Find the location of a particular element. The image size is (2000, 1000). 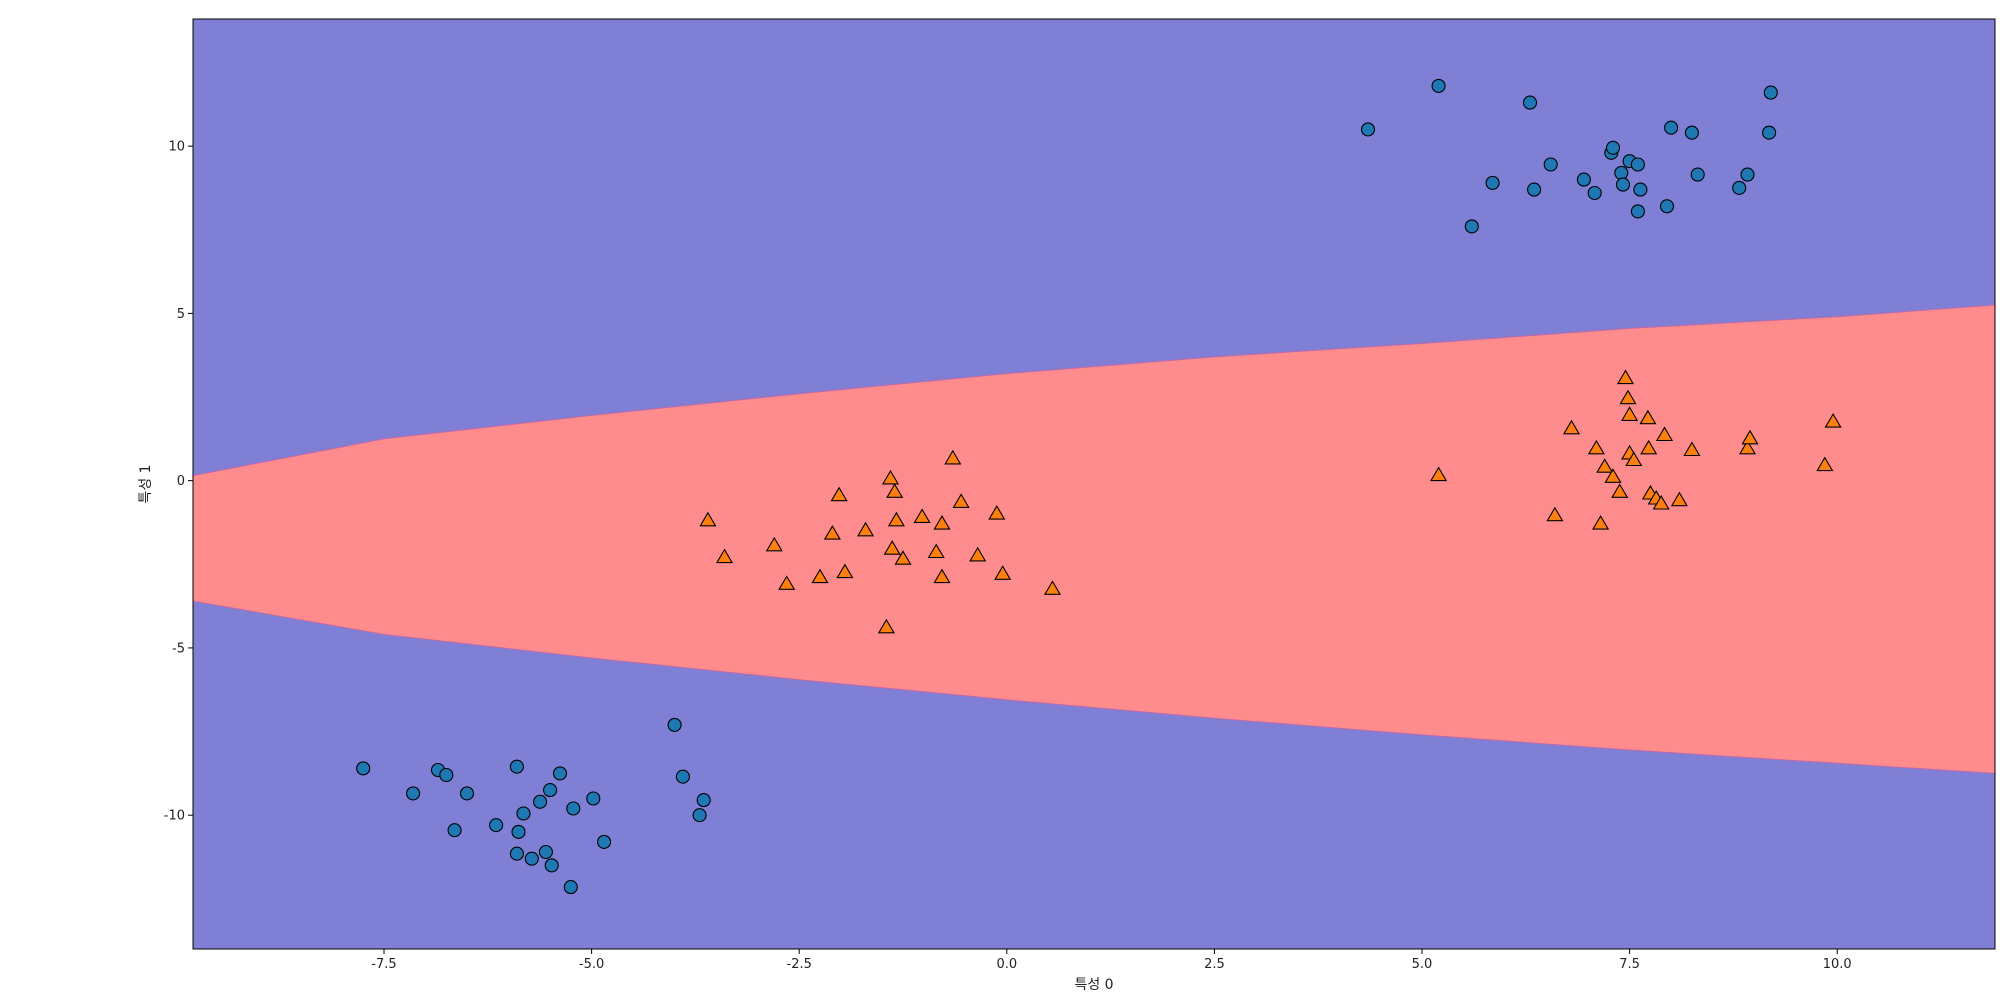

y-tick-label: 5 is located at coordinates (181, 314).